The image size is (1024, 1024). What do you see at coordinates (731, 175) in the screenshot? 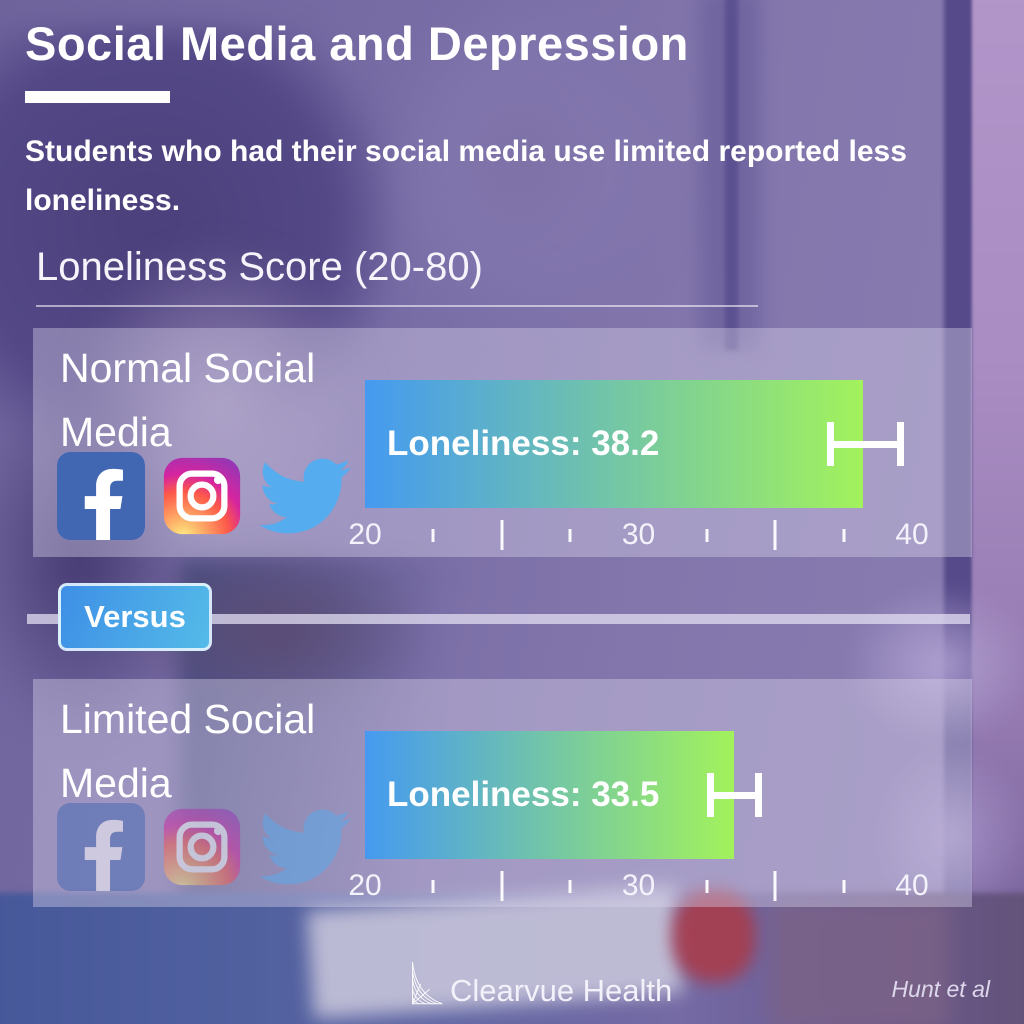
I see `window-frame` at bounding box center [731, 175].